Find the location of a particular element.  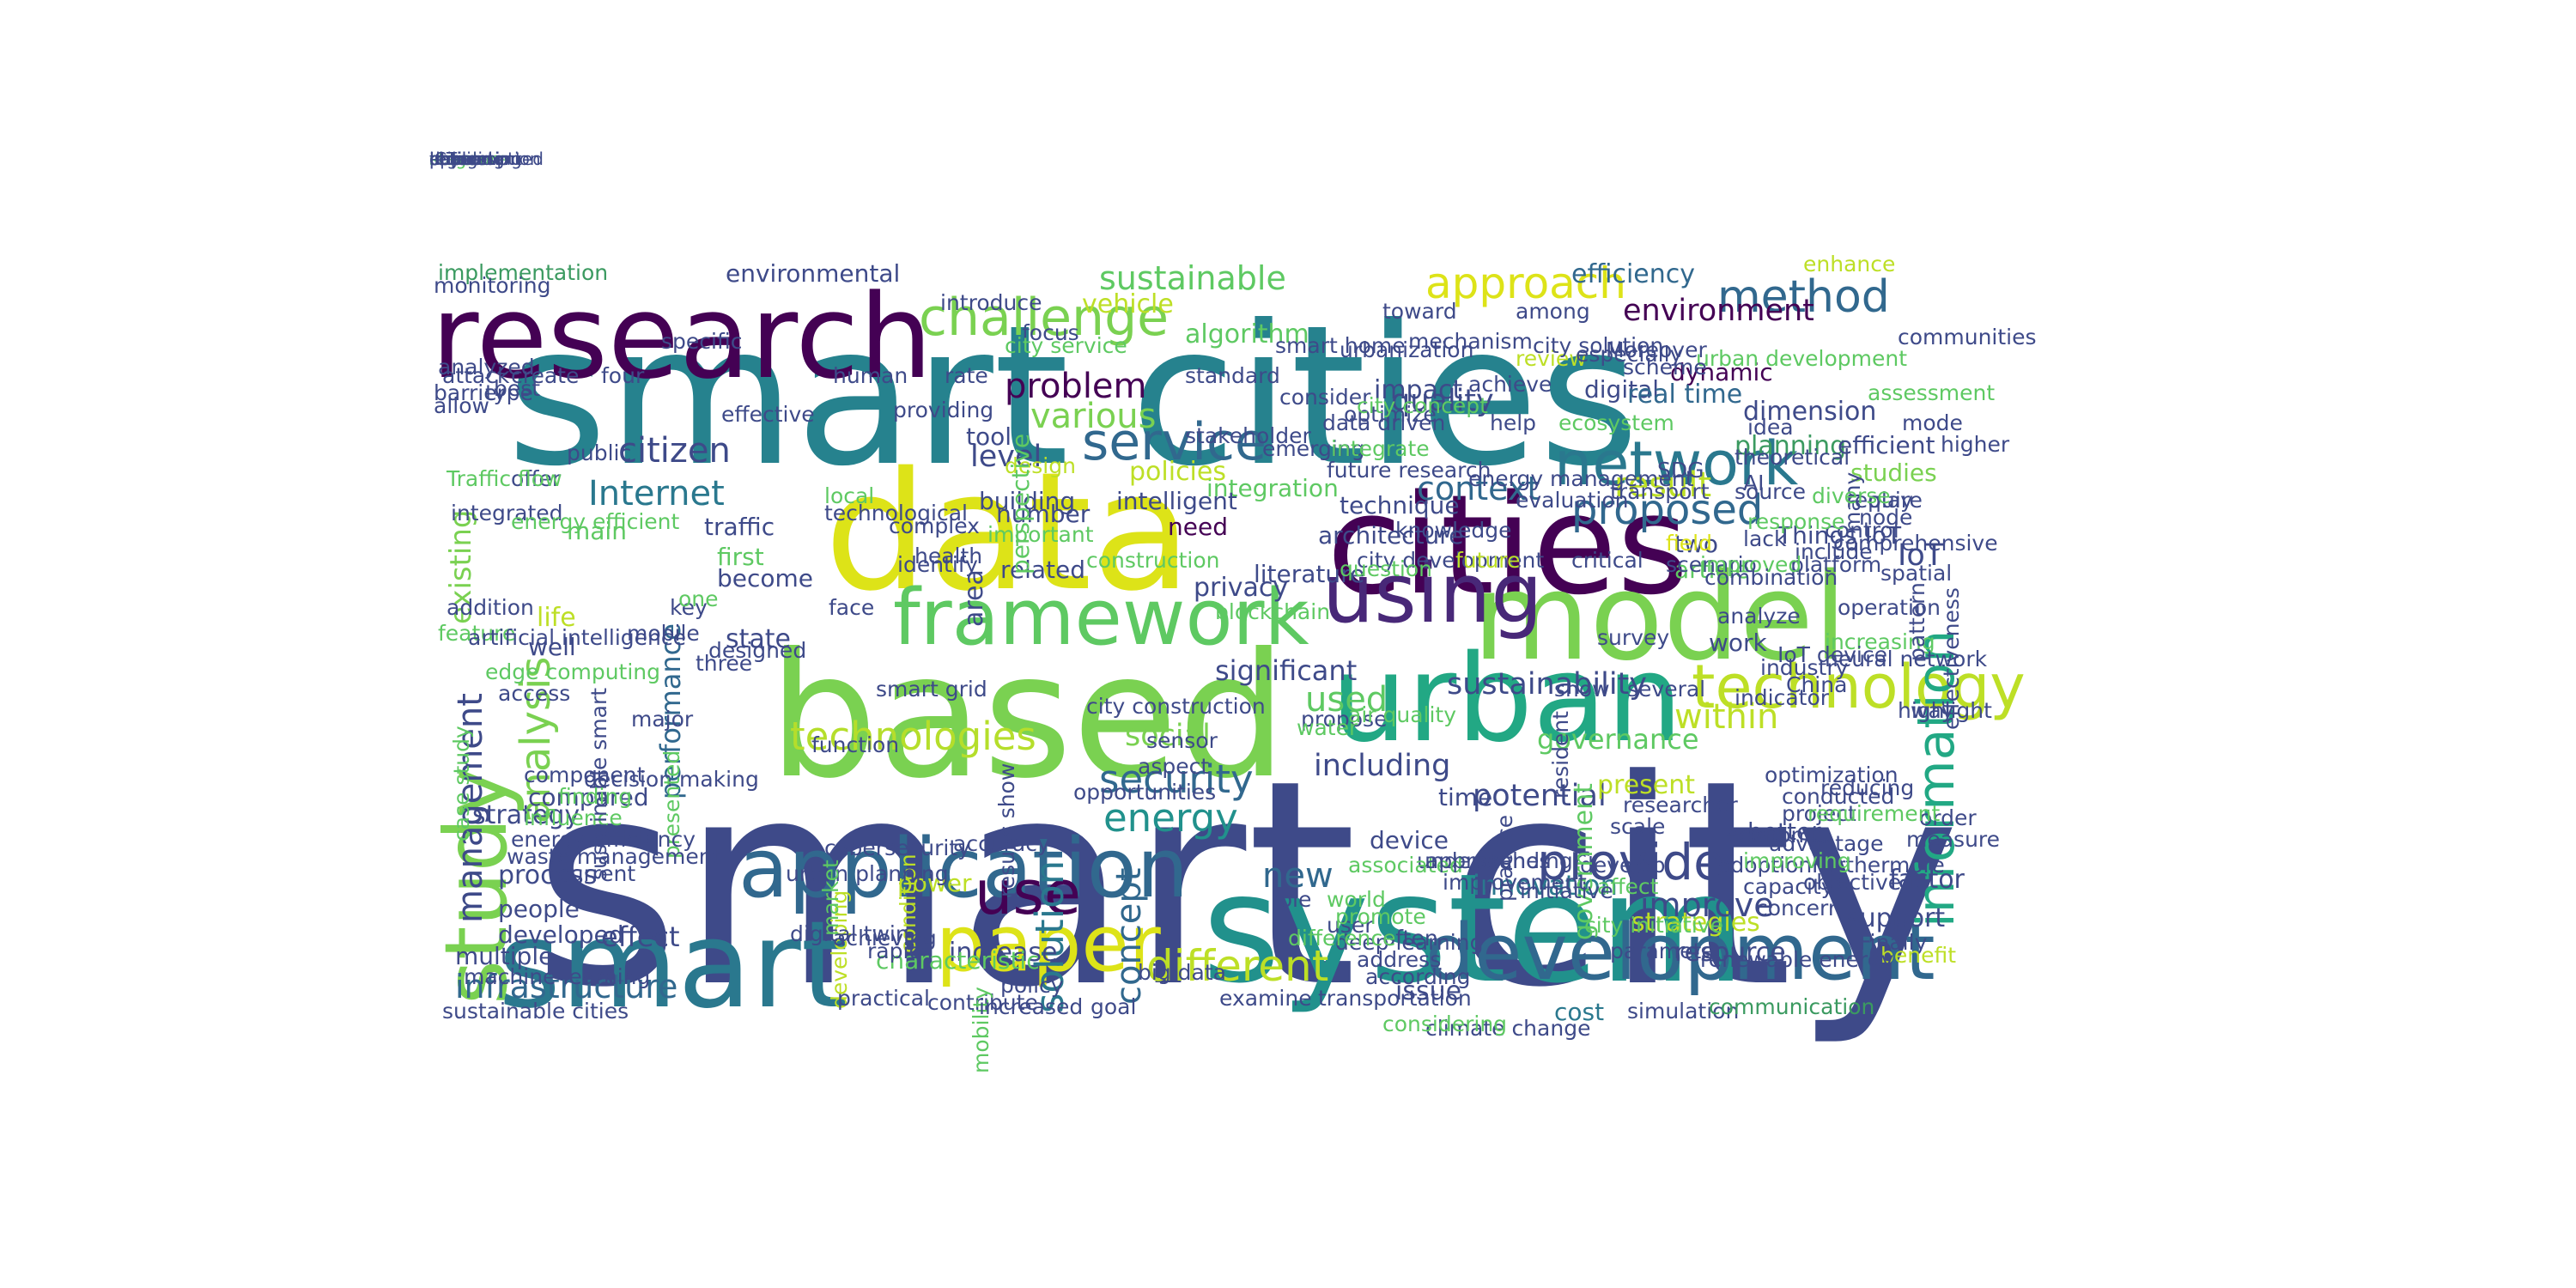

cloud-word: machine learning is located at coordinates (557, 976).